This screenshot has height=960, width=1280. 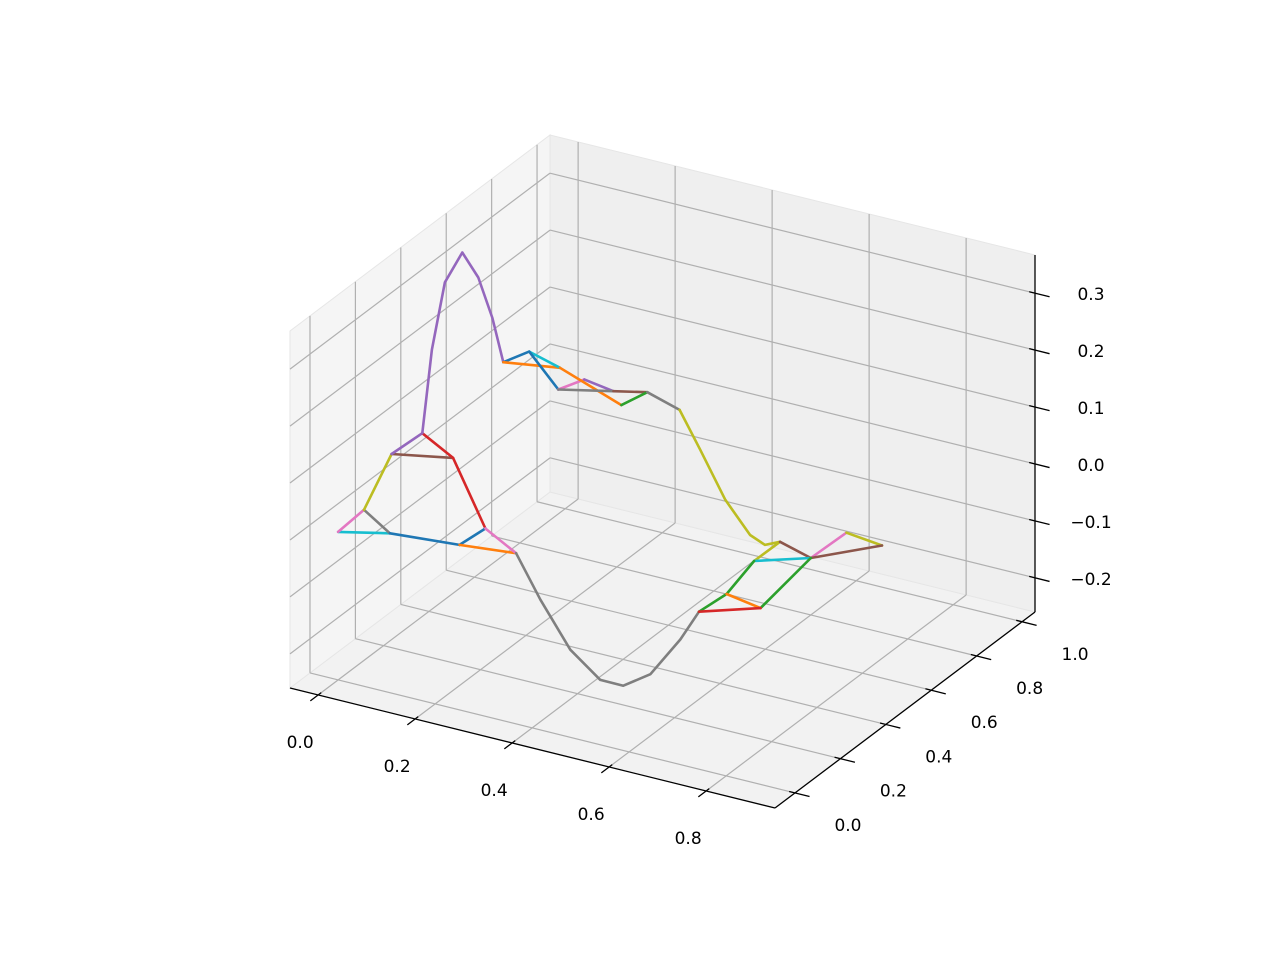 What do you see at coordinates (1090, 523) in the screenshot?
I see `z-tick-label: −0.1` at bounding box center [1090, 523].